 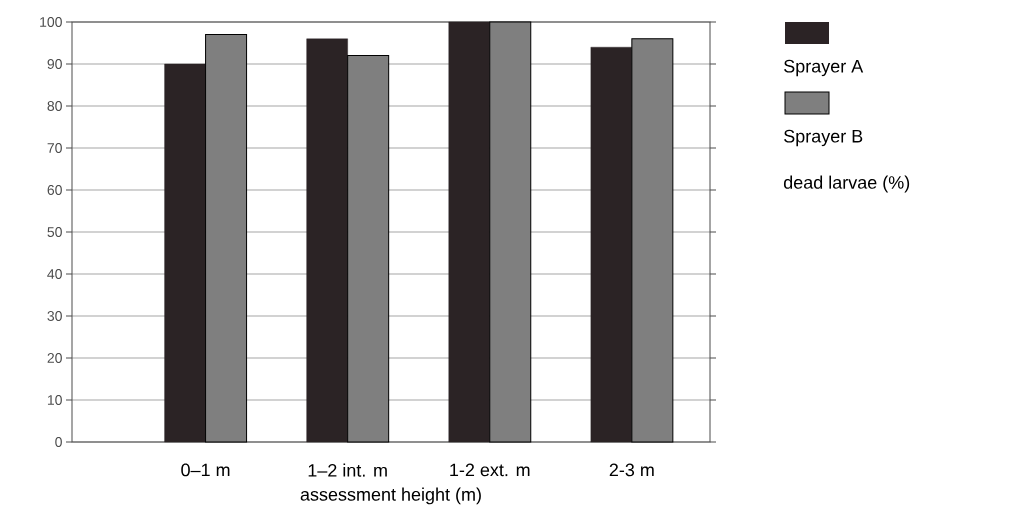 I want to click on x-tick-label: 1–2 int. m, so click(x=347, y=470).